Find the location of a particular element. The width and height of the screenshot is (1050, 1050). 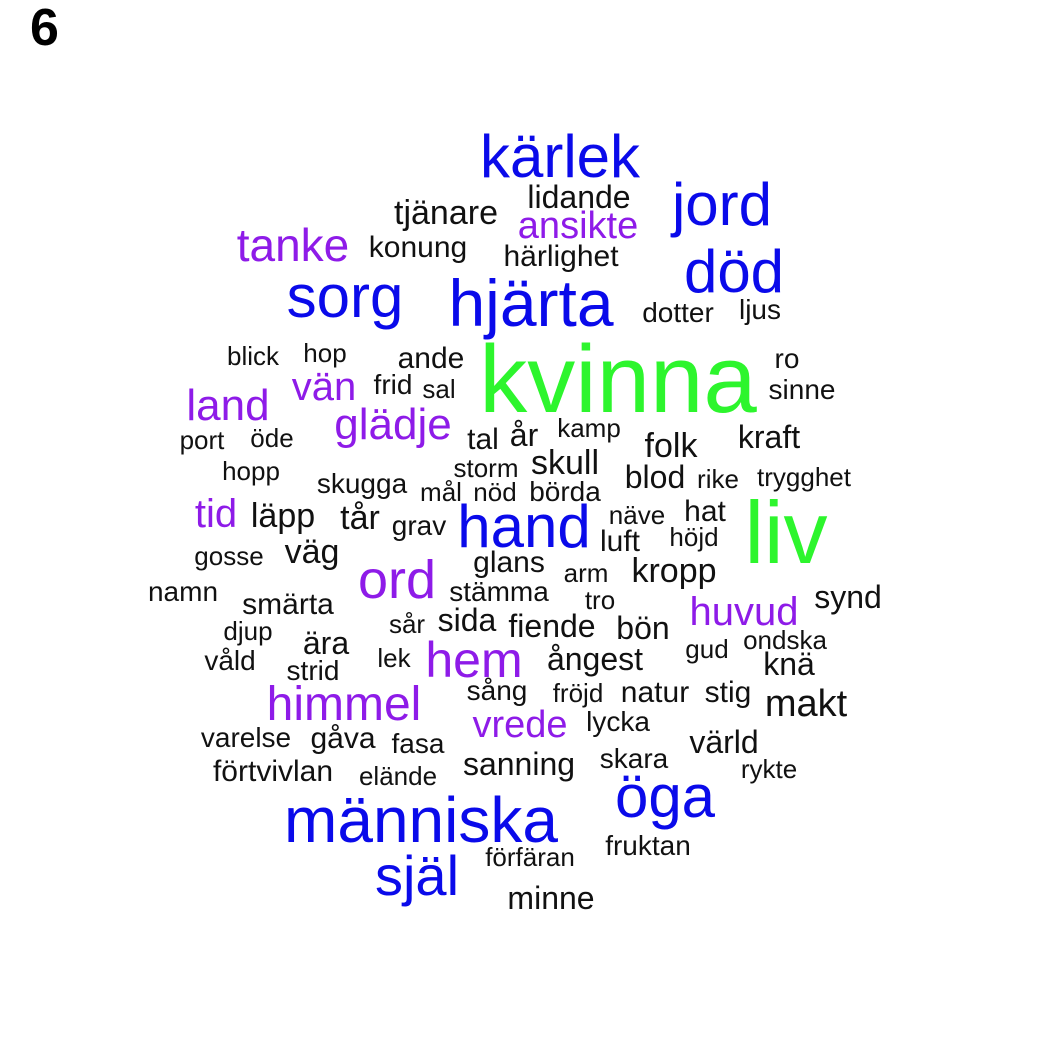

word-hjärta: hjärta is located at coordinates (531, 303).